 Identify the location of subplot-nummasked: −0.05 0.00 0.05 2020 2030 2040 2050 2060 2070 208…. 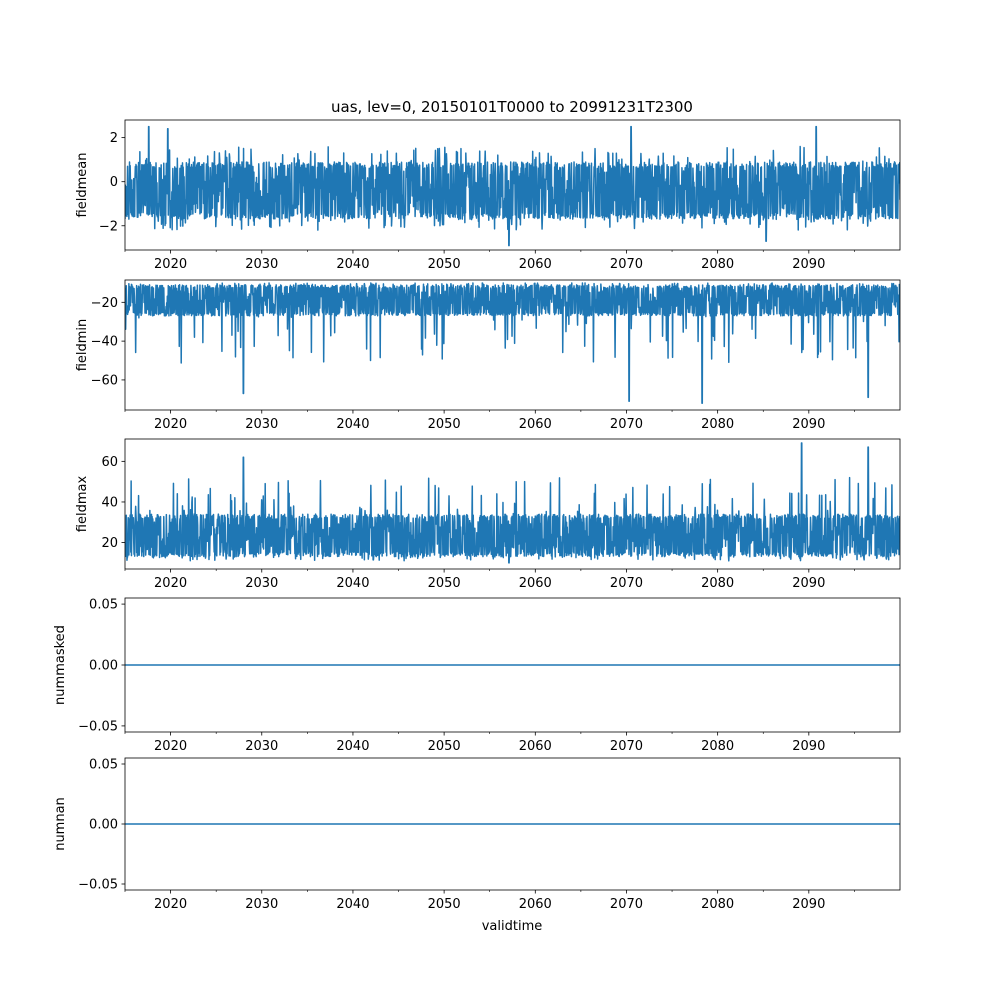
(477, 676).